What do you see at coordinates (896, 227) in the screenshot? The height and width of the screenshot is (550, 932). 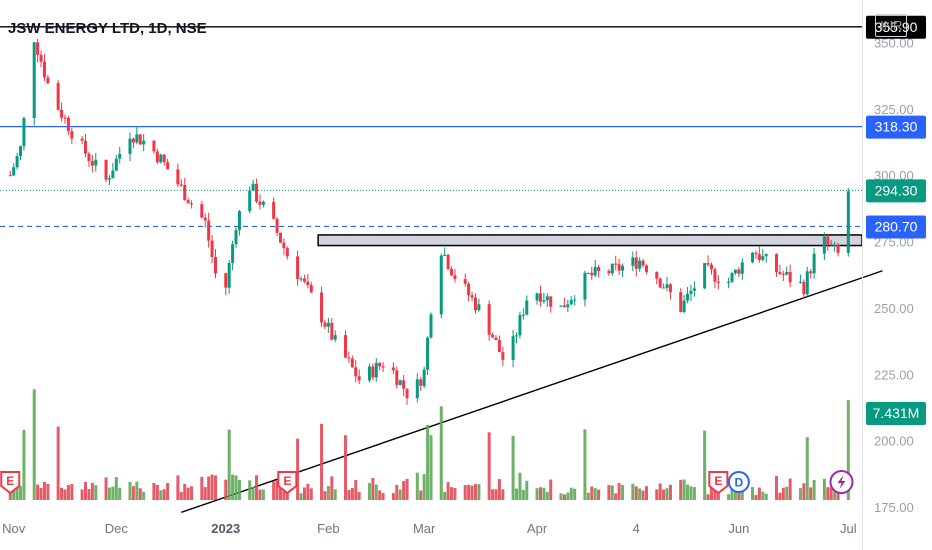 I see `prev-close-badge` at bounding box center [896, 227].